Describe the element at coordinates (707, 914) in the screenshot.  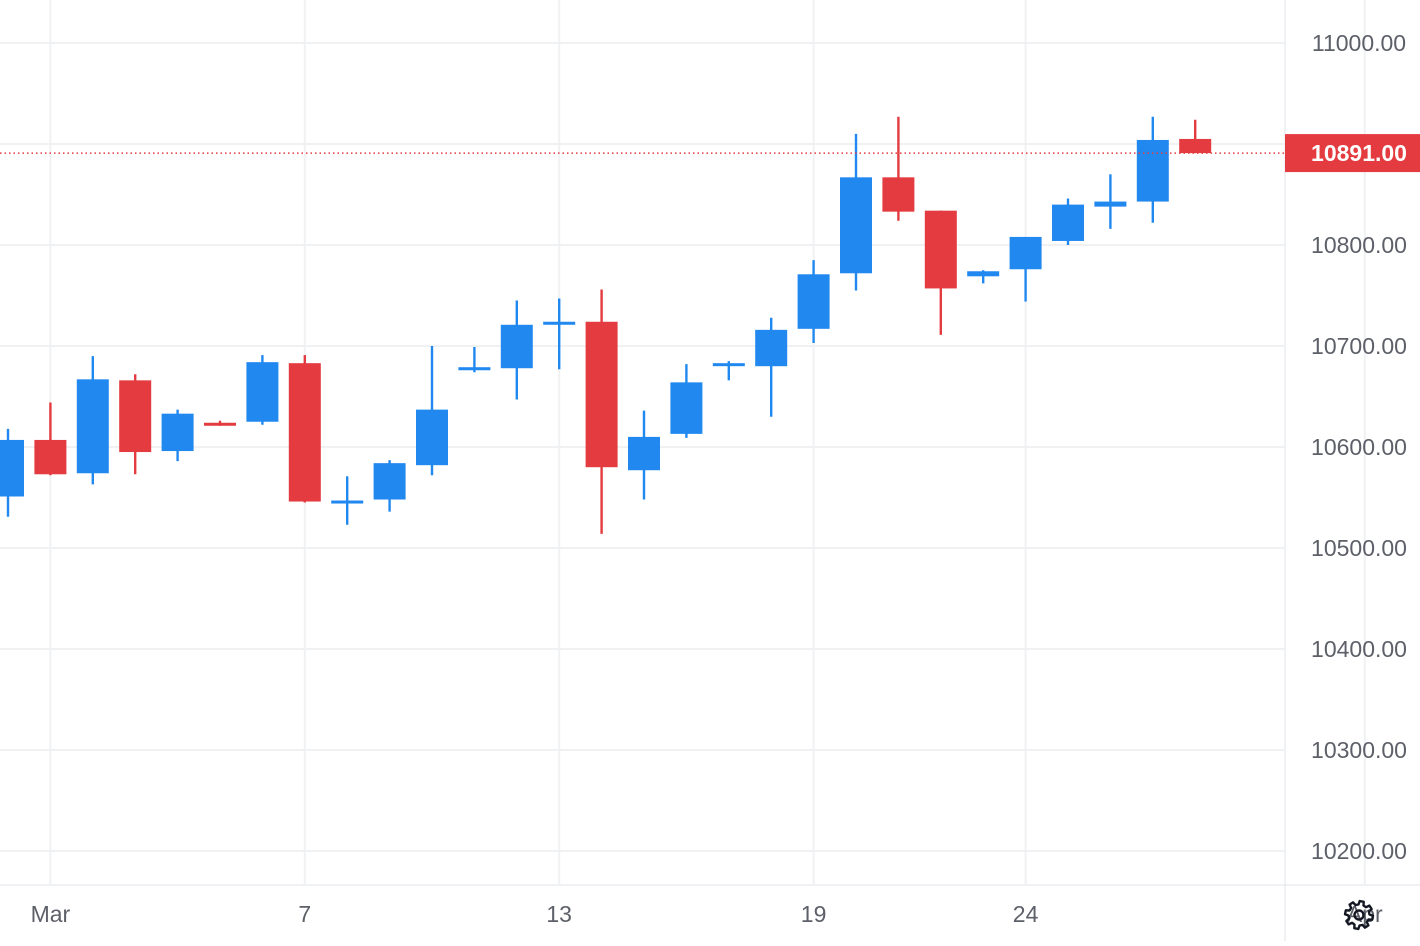
I see `time-axis: Mar 7 13 19 24 Apr` at that location.